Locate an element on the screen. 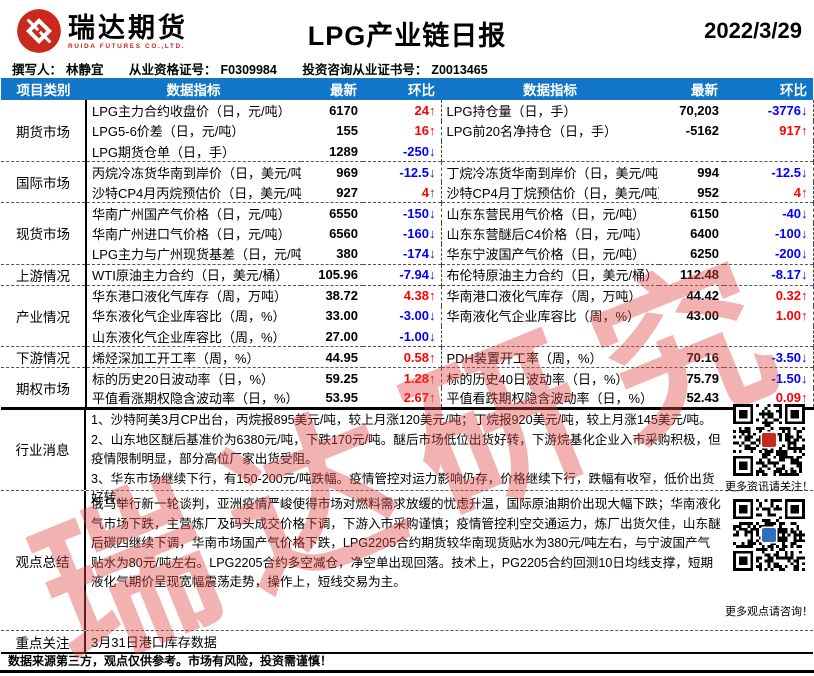 This screenshot has height=676, width=814. indicator-right: 布伦特原油主力合约（日，美元/桶） is located at coordinates (550, 274).